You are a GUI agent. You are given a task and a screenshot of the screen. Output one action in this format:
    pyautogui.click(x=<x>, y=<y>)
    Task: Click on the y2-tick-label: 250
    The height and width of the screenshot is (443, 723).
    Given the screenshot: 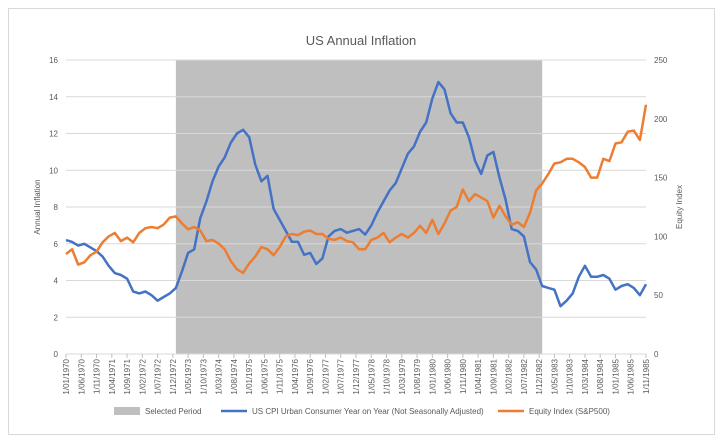 What is the action you would take?
    pyautogui.click(x=661, y=60)
    